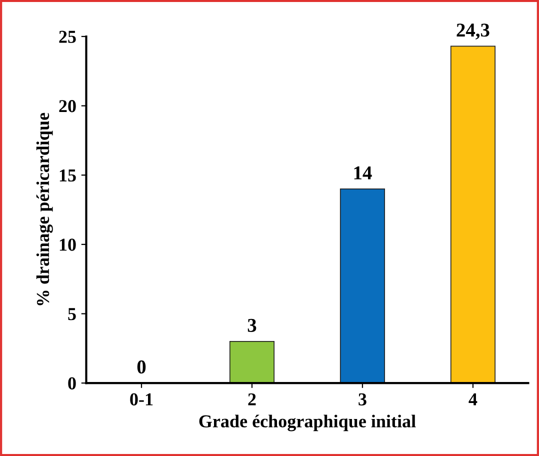 Image resolution: width=539 pixels, height=456 pixels. I want to click on data-label: 3, so click(252, 325).